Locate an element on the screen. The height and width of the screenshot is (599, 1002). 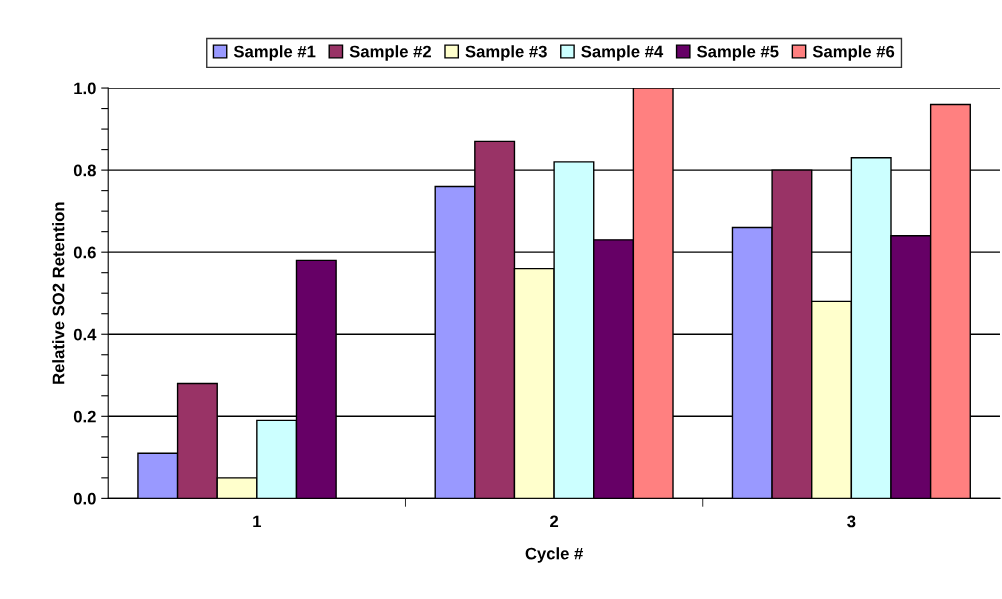
x-tick-label: 3 is located at coordinates (851, 521).